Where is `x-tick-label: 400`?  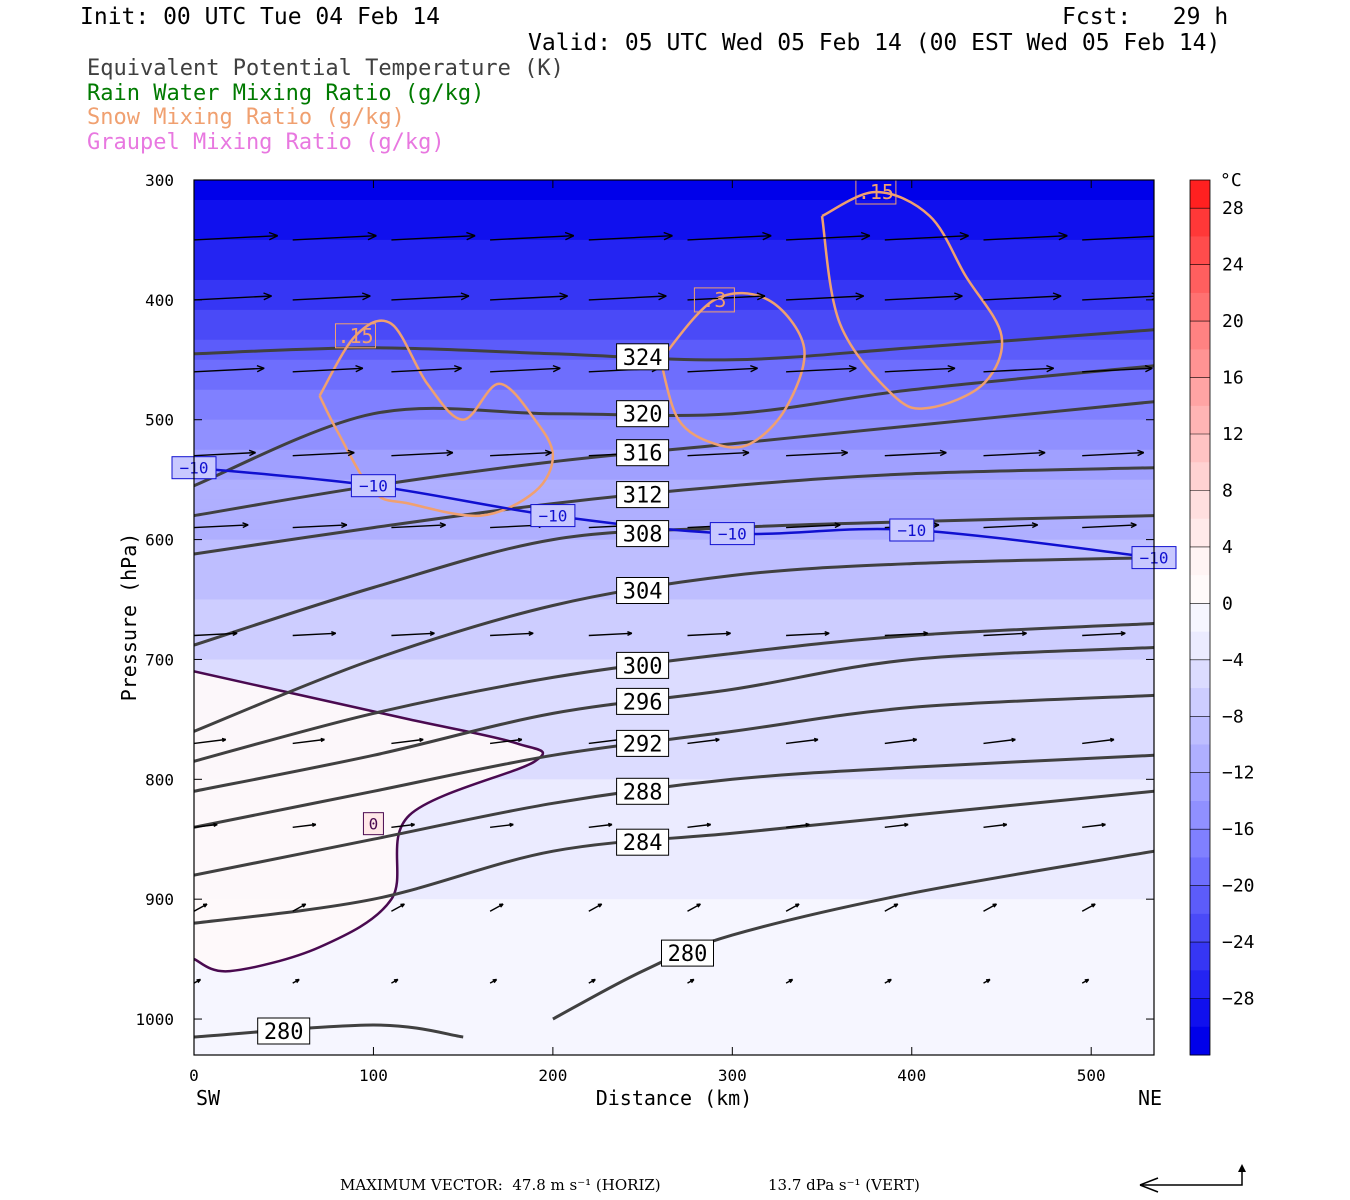
x-tick-label: 400 is located at coordinates (911, 1075).